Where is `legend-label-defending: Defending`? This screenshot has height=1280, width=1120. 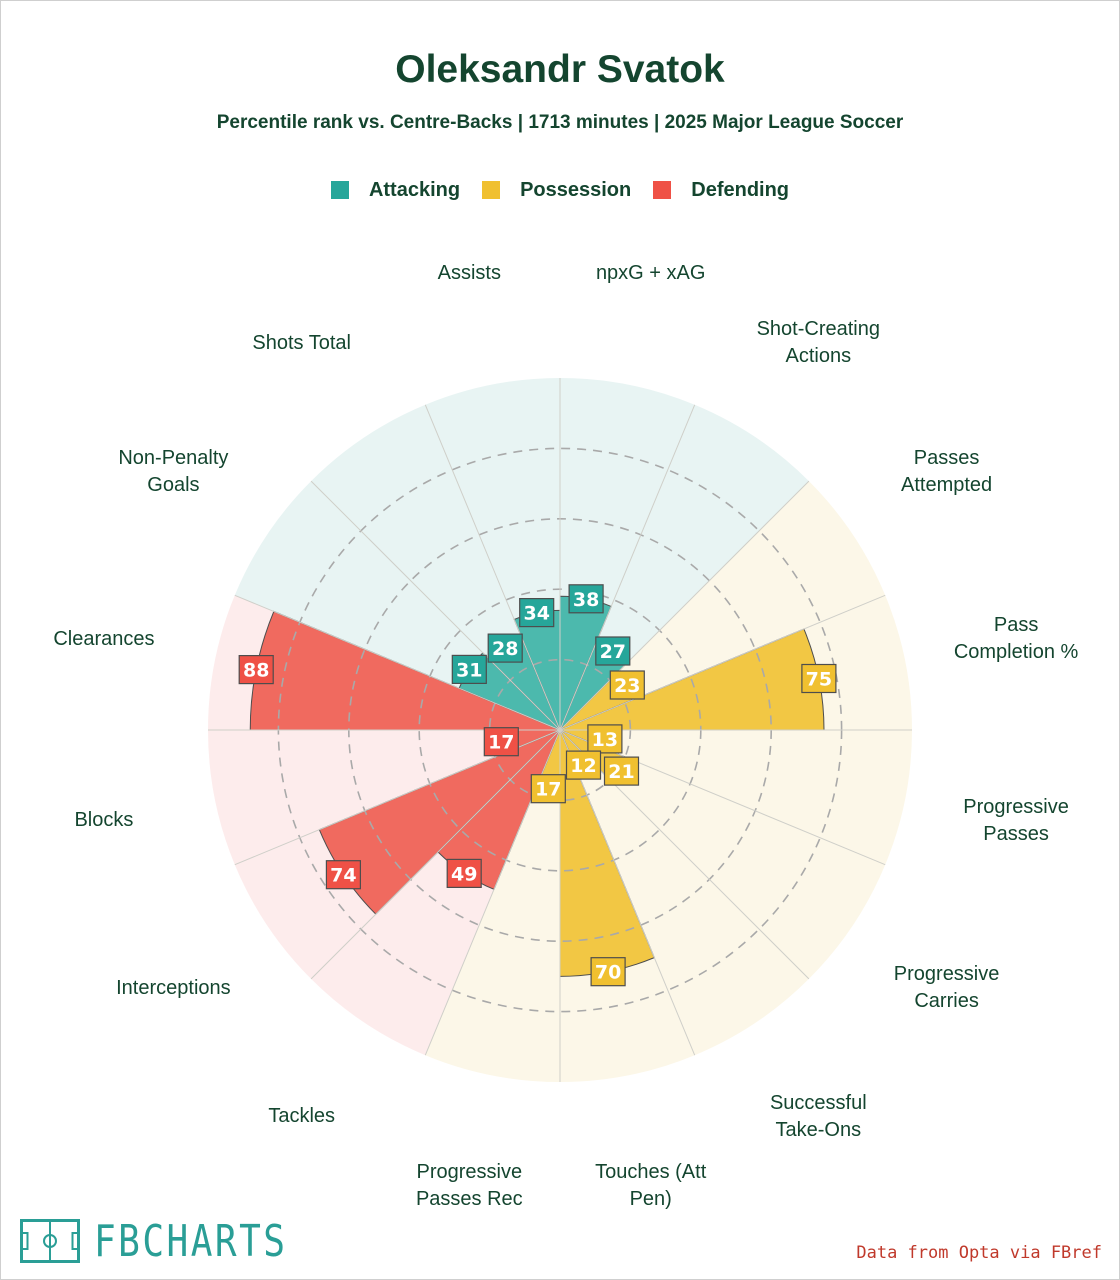
legend-label-defending: Defending is located at coordinates (740, 189).